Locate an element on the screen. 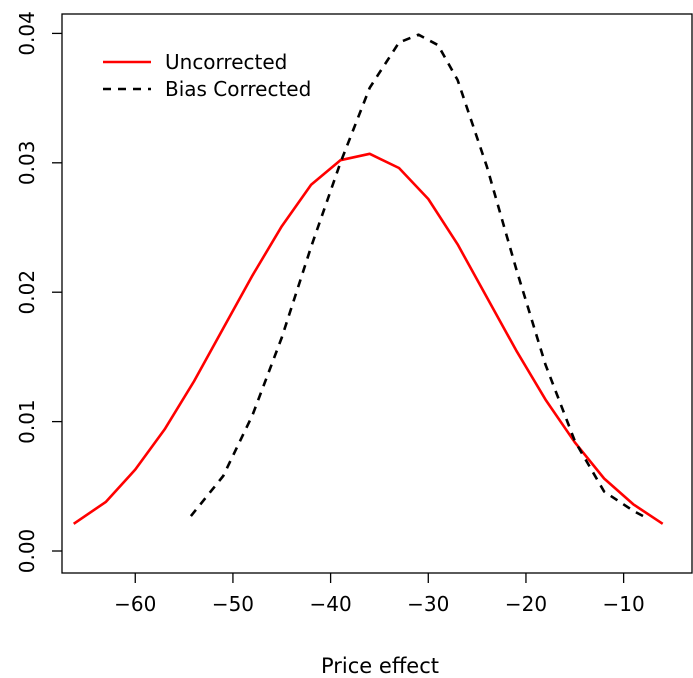 The image size is (693, 678). legend: Uncorrected Bias Corrected is located at coordinates (207, 75).